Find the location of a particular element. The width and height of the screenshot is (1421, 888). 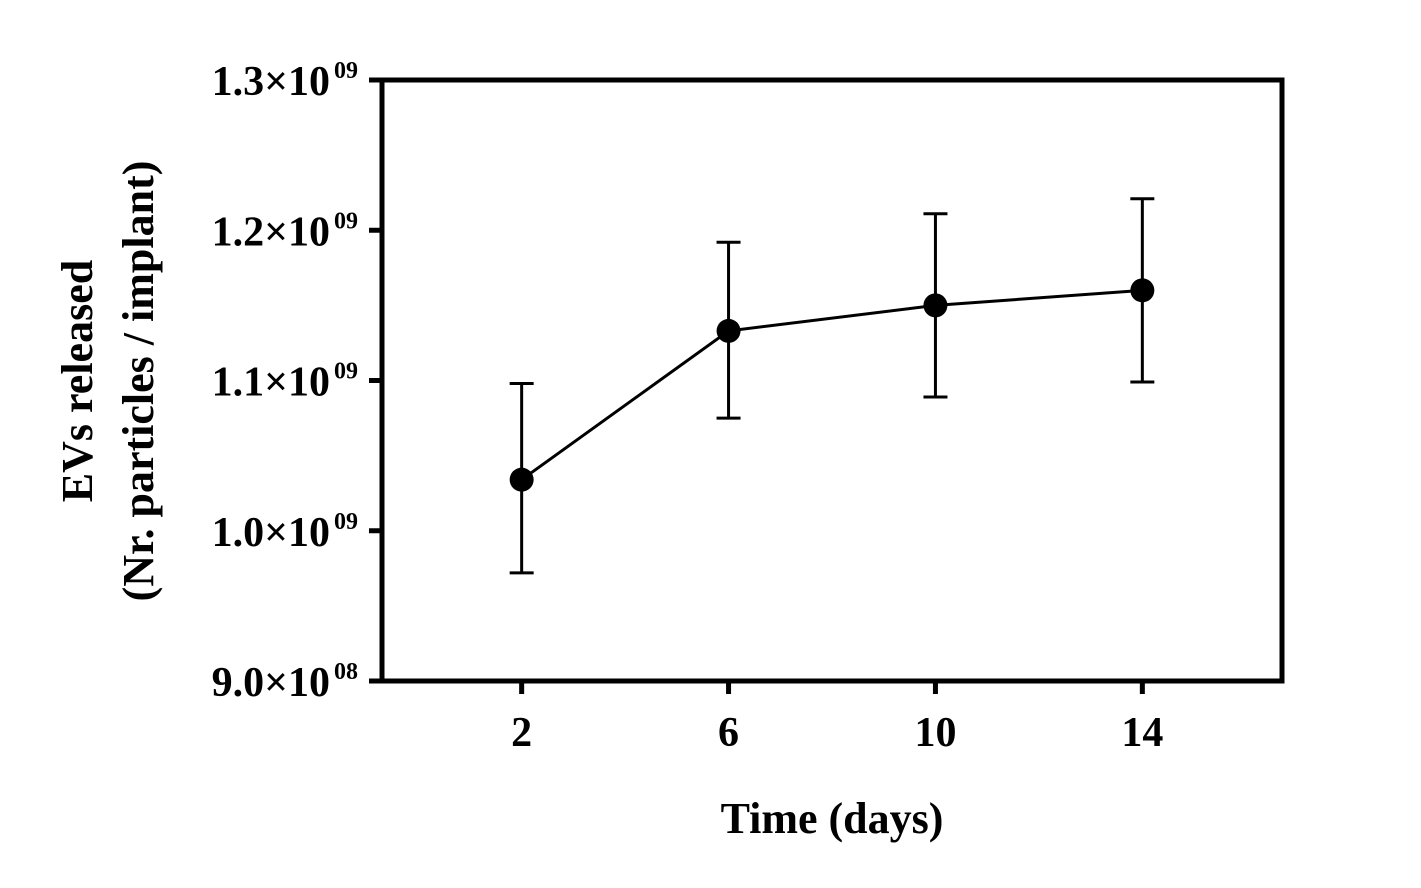

x-tick-label-2: 10 is located at coordinates (935, 733).